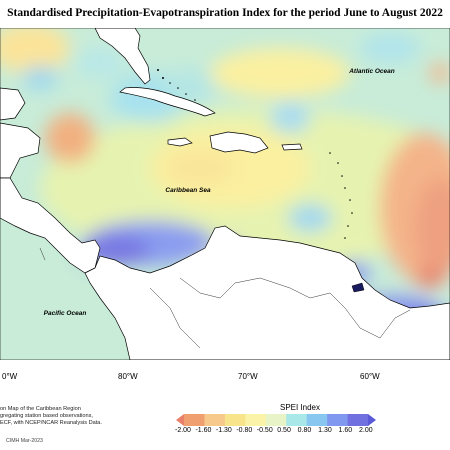  Describe the element at coordinates (122, 56) in the screenshot. I see `florida-landmass` at that location.